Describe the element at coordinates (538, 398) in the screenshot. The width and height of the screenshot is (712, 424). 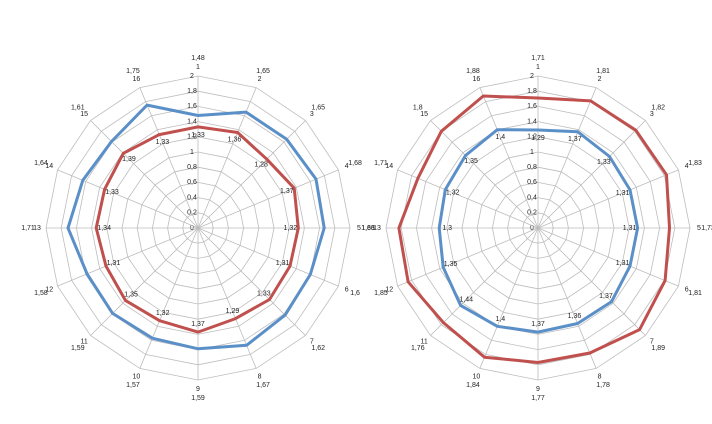
I see `data-label: 1,77` at that location.